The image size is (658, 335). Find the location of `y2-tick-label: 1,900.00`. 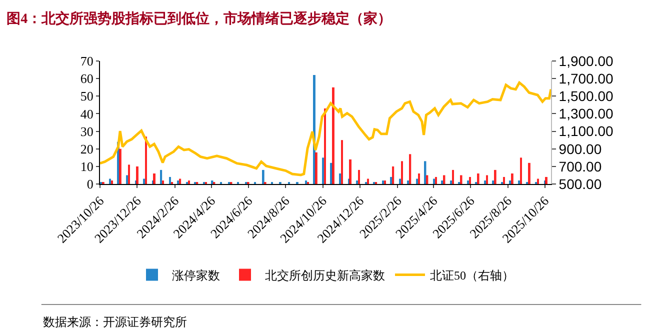

y2-tick-label: 1,900.00 is located at coordinates (586, 60).